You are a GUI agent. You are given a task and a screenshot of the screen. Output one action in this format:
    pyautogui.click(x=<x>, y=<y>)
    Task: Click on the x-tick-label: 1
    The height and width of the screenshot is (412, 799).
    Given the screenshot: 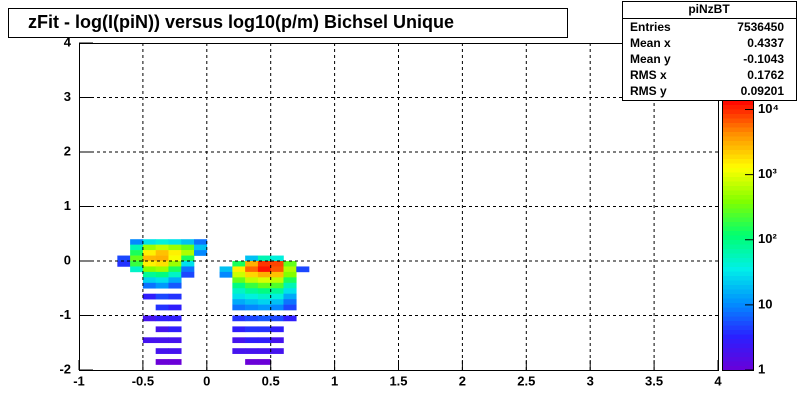 What is the action you would take?
    pyautogui.click(x=334, y=380)
    